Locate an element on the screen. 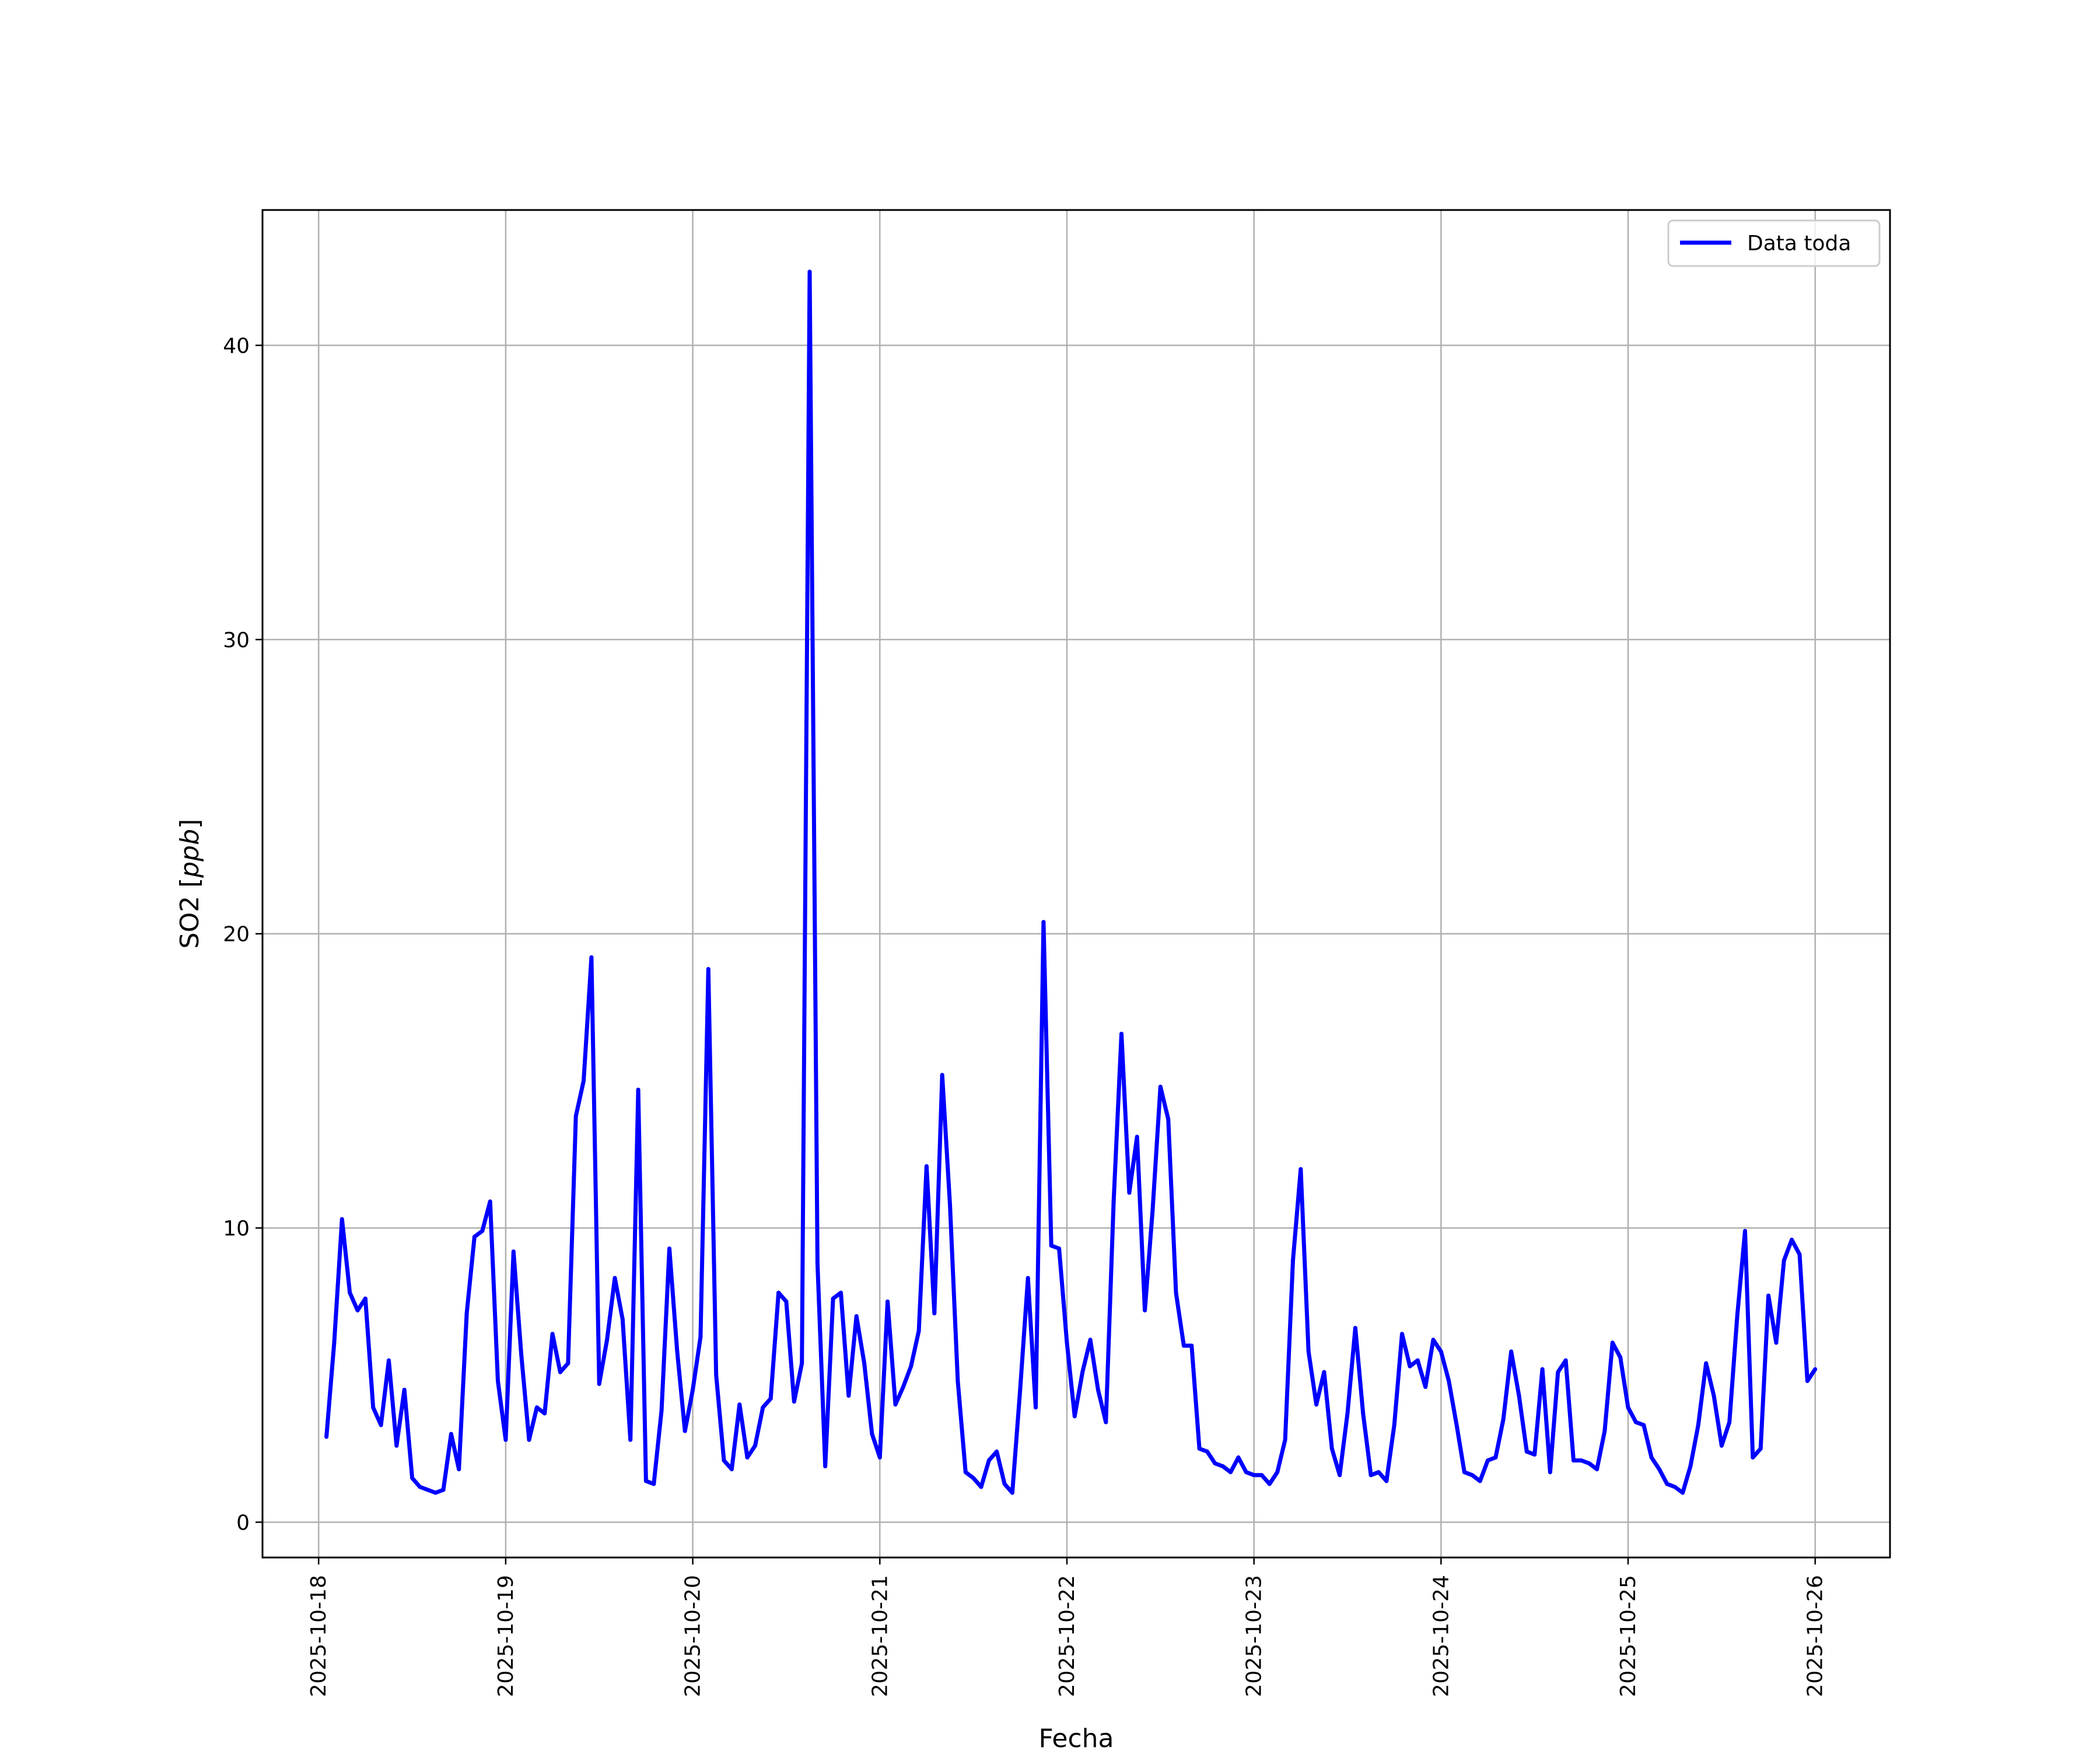 This screenshot has height=1750, width=2100. y-tick-label: 0 is located at coordinates (243, 1523).